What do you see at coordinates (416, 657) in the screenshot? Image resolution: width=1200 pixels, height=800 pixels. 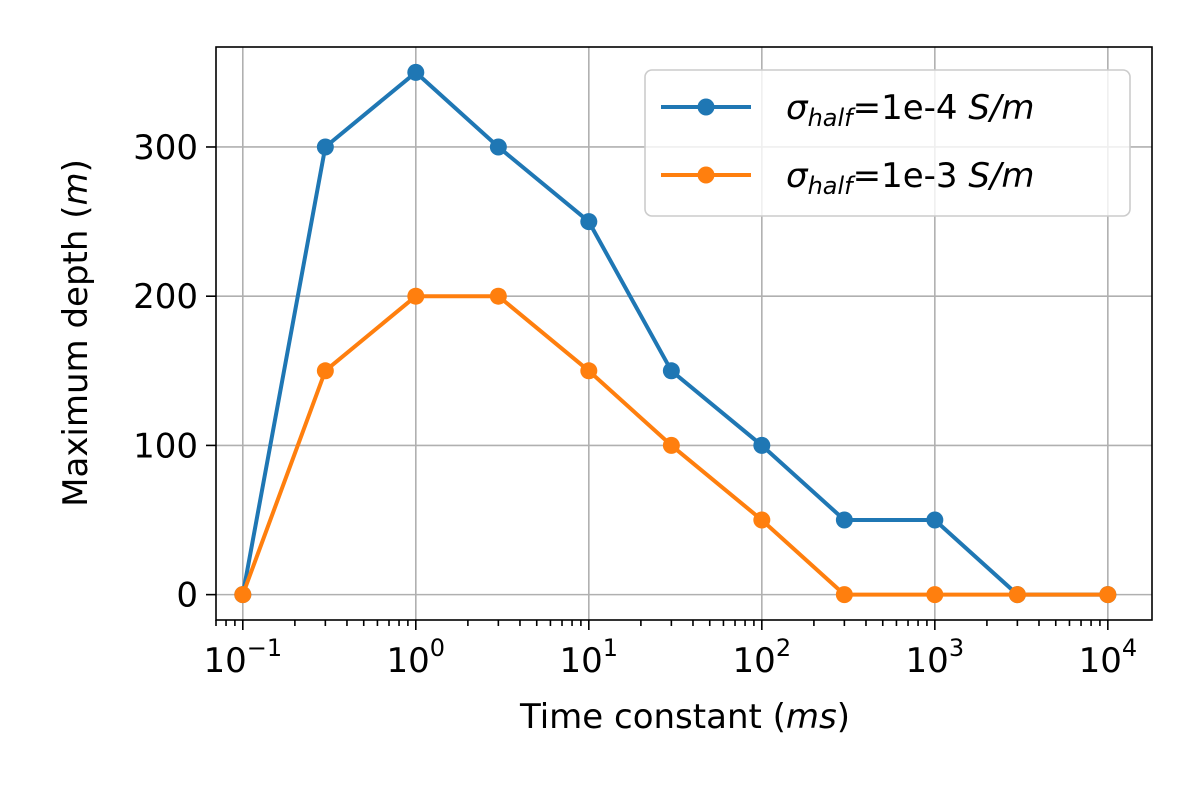 I see `x-tick-label: 10⁰` at bounding box center [416, 657].